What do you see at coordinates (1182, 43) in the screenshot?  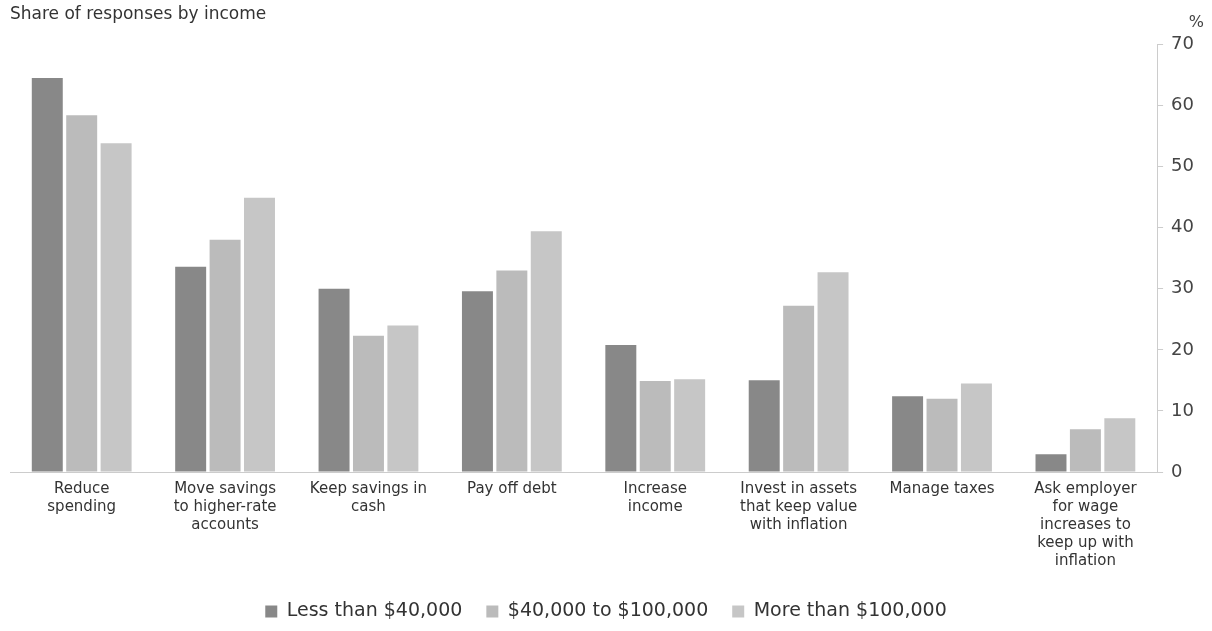 I see `y-tick-label: 70` at bounding box center [1182, 43].